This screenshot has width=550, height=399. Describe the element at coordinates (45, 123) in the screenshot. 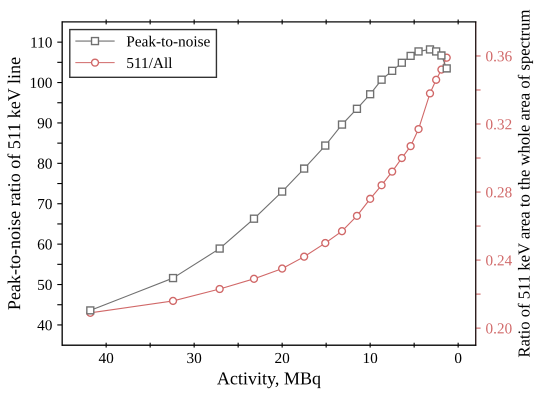

I see `y-tick-label: 90` at that location.